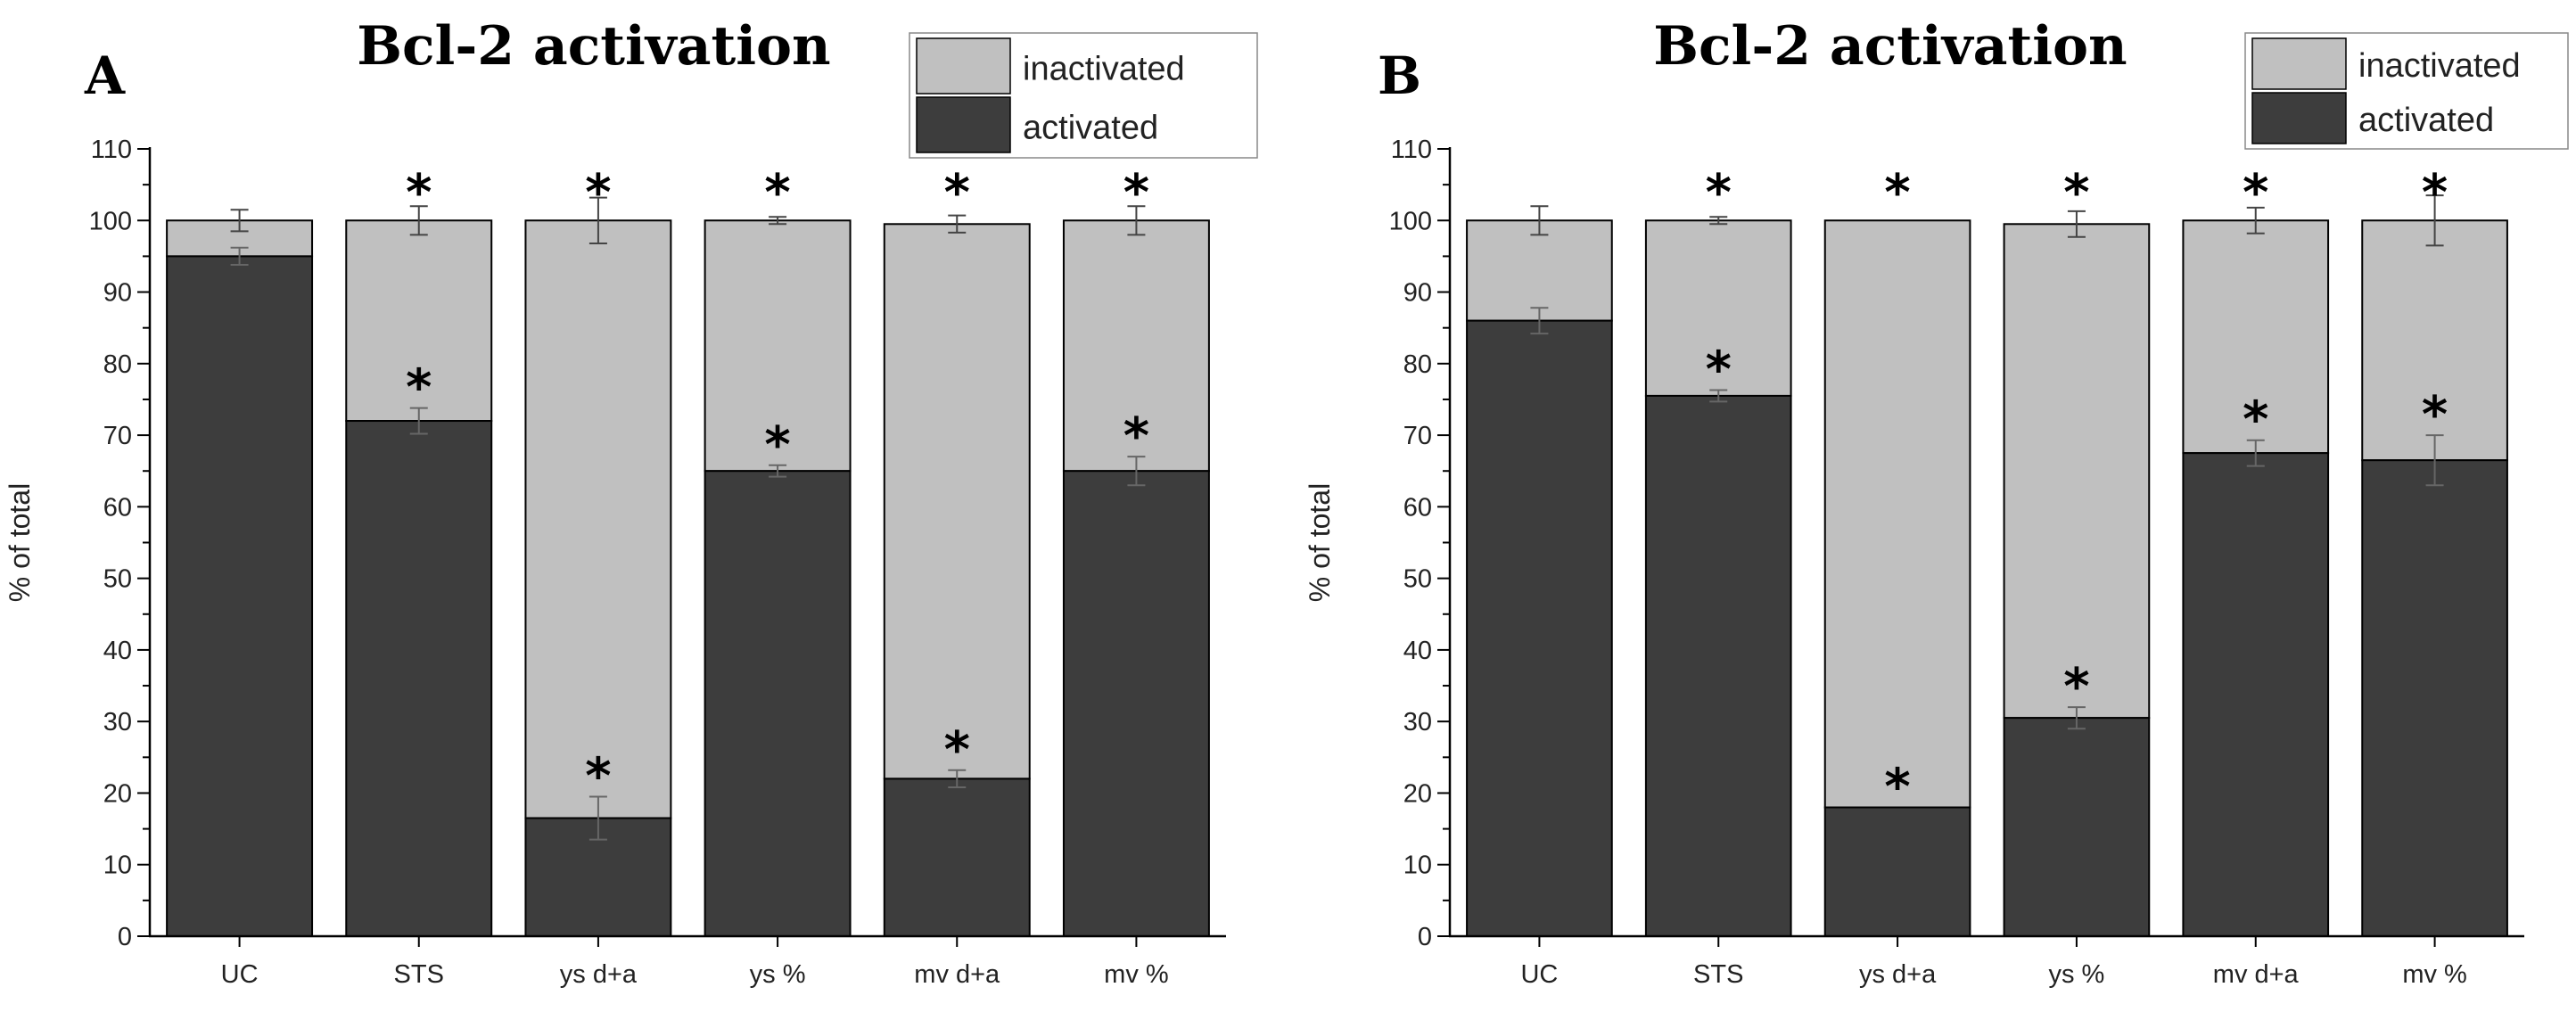 The image size is (2576, 1012). I want to click on panel-label: B, so click(1399, 76).